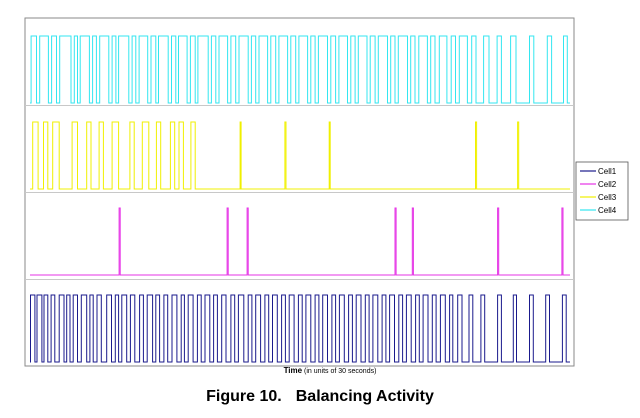 The width and height of the screenshot is (640, 418). Describe the element at coordinates (364, 396) in the screenshot. I see `figure-title: Balancing Activity` at that location.